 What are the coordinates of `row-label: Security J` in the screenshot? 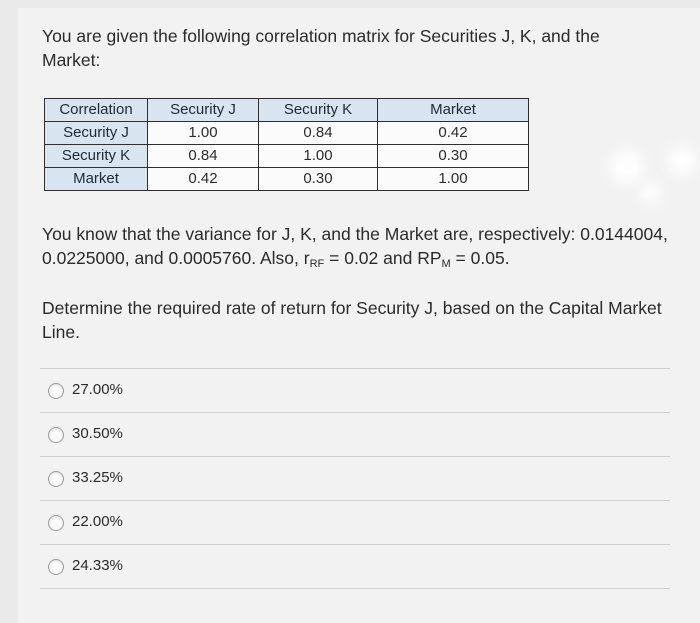 It's located at (96, 133).